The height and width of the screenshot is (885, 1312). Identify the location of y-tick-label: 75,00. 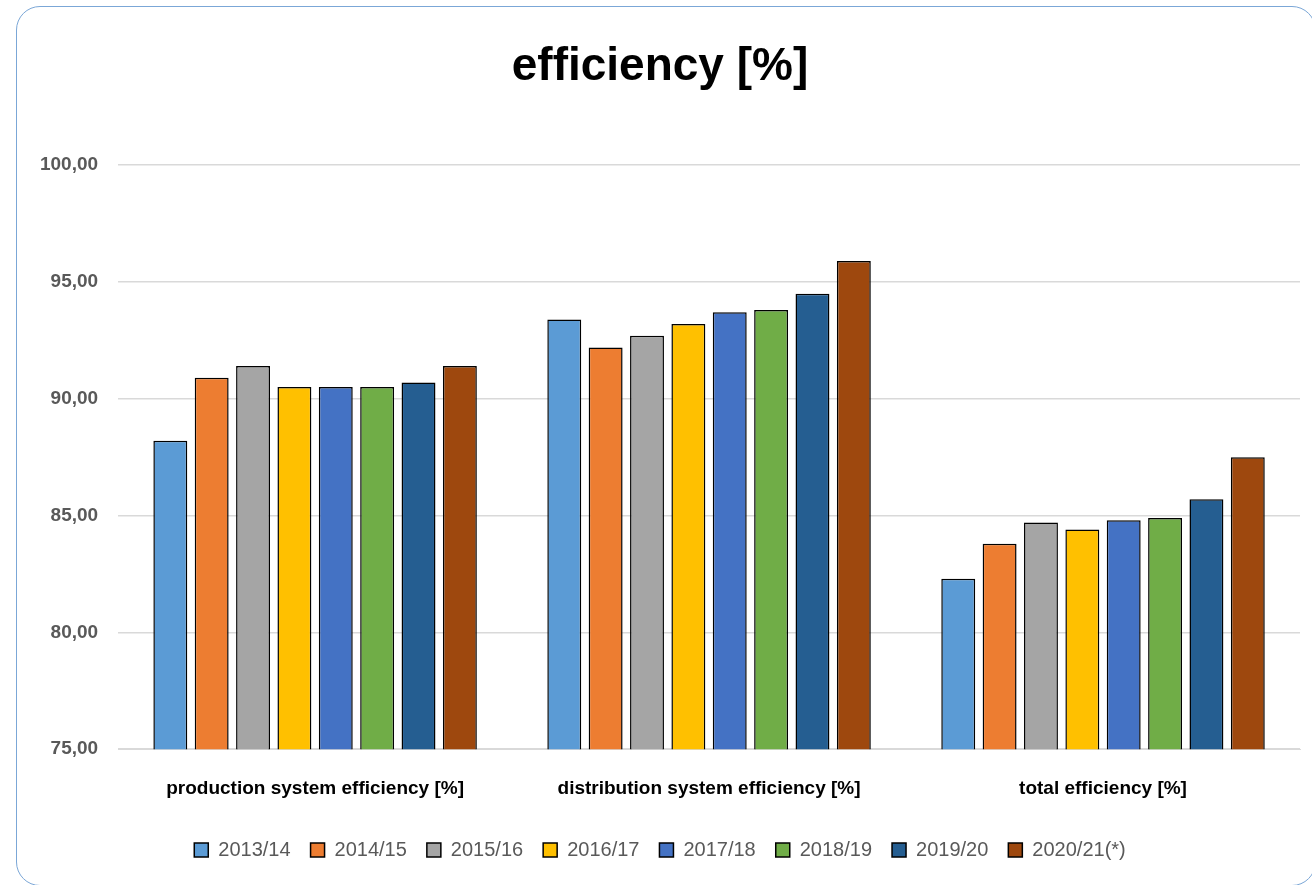
(74, 748).